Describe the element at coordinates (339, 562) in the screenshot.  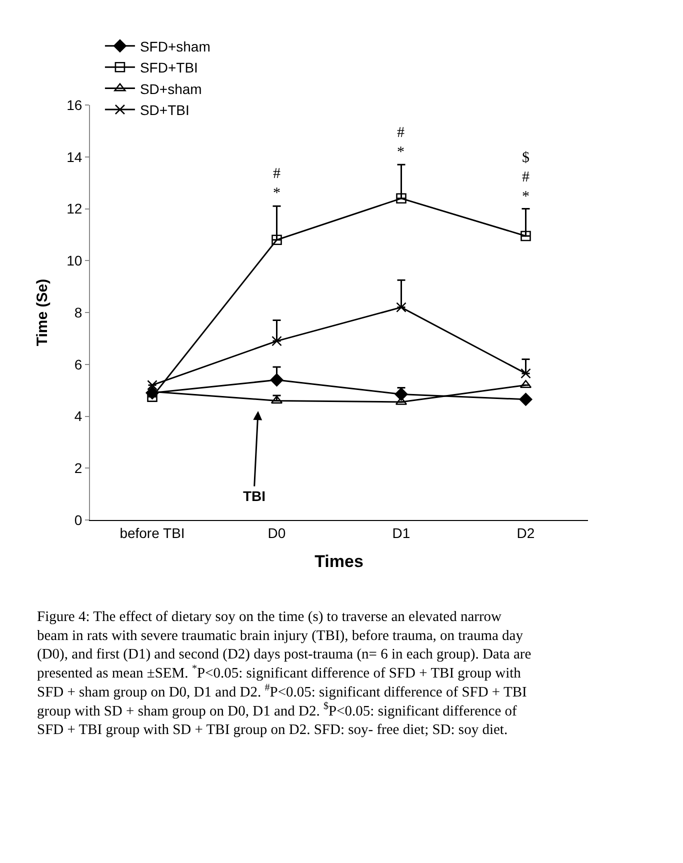
I see `x-axis-title: Times` at that location.